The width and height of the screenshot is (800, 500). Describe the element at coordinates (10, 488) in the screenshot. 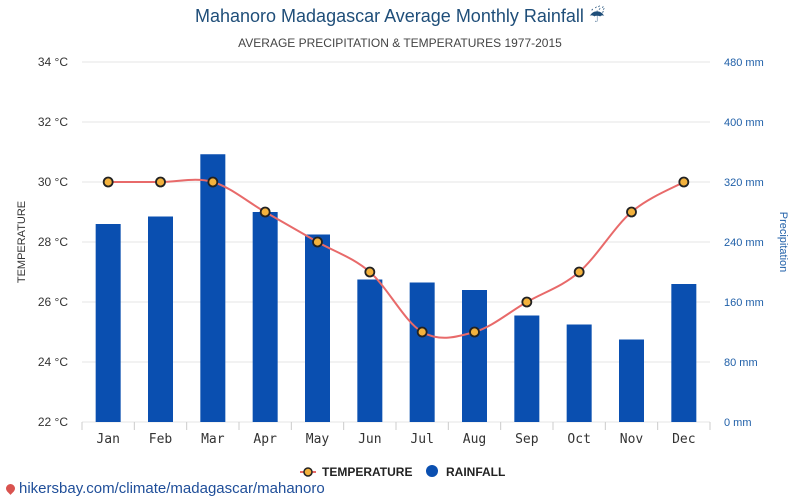

I see `map-pin-icon` at that location.